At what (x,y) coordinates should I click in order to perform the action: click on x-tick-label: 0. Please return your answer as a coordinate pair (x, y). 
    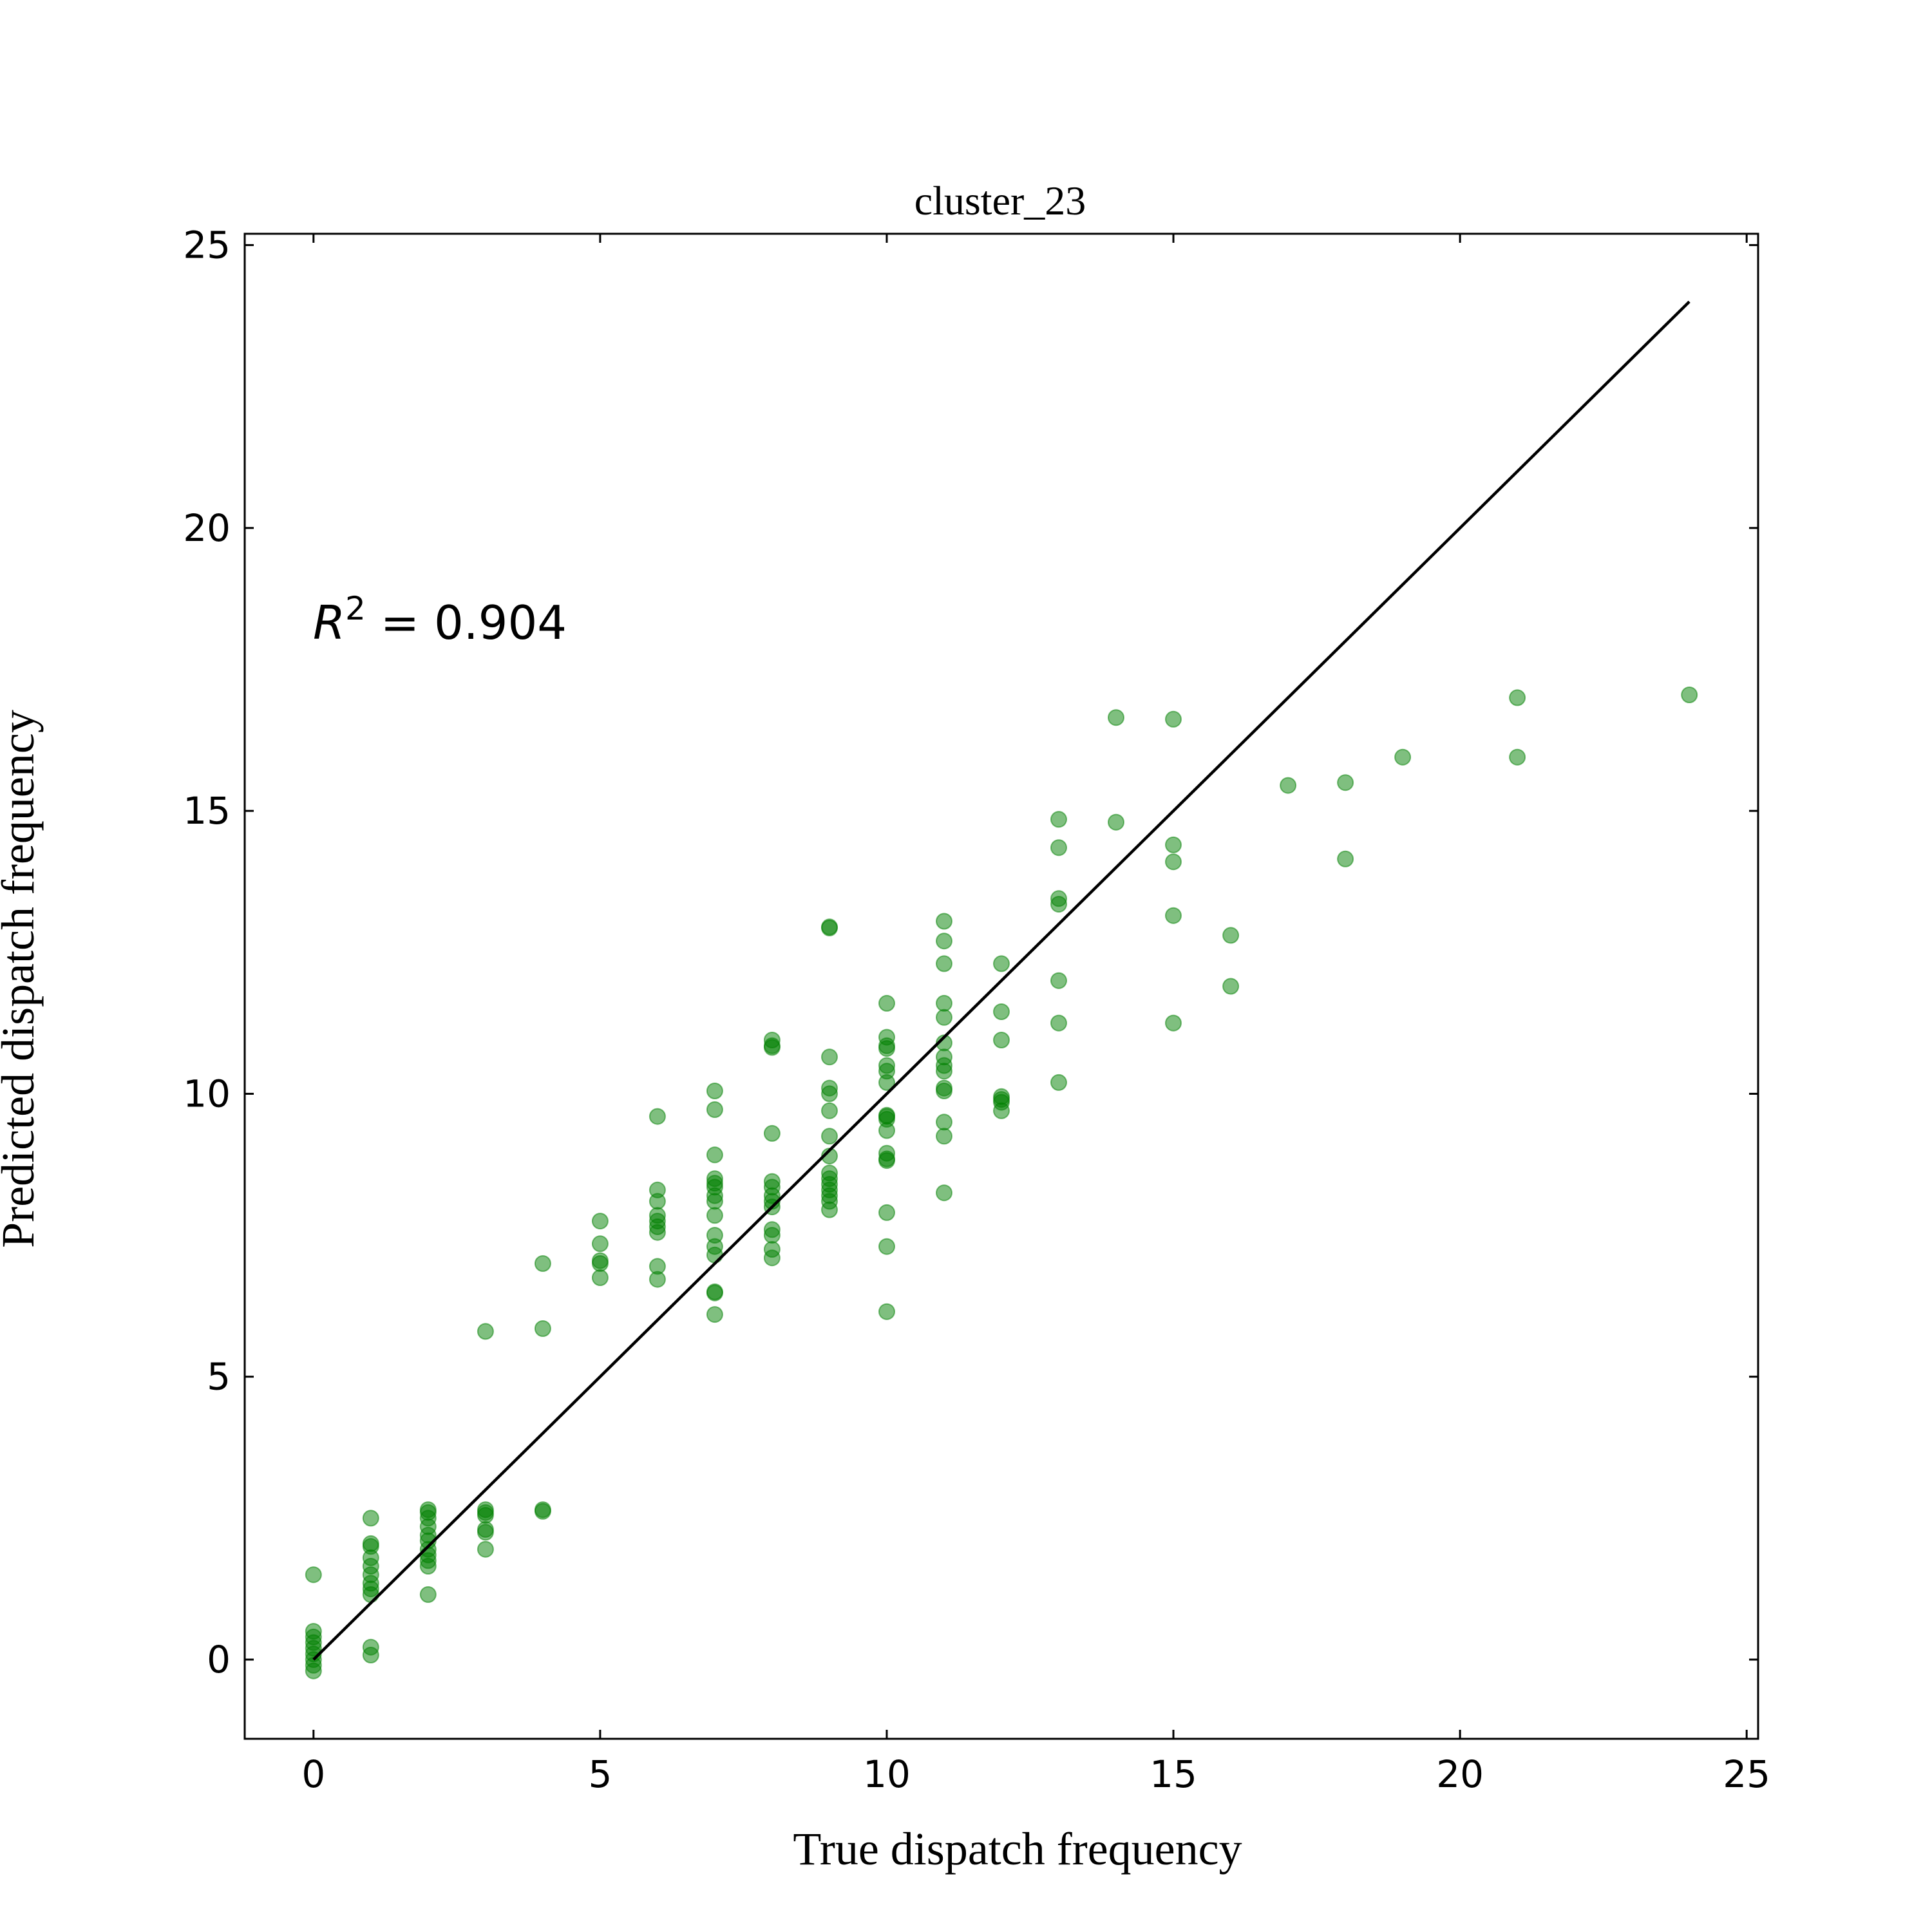
    Looking at the image, I should click on (313, 1774).